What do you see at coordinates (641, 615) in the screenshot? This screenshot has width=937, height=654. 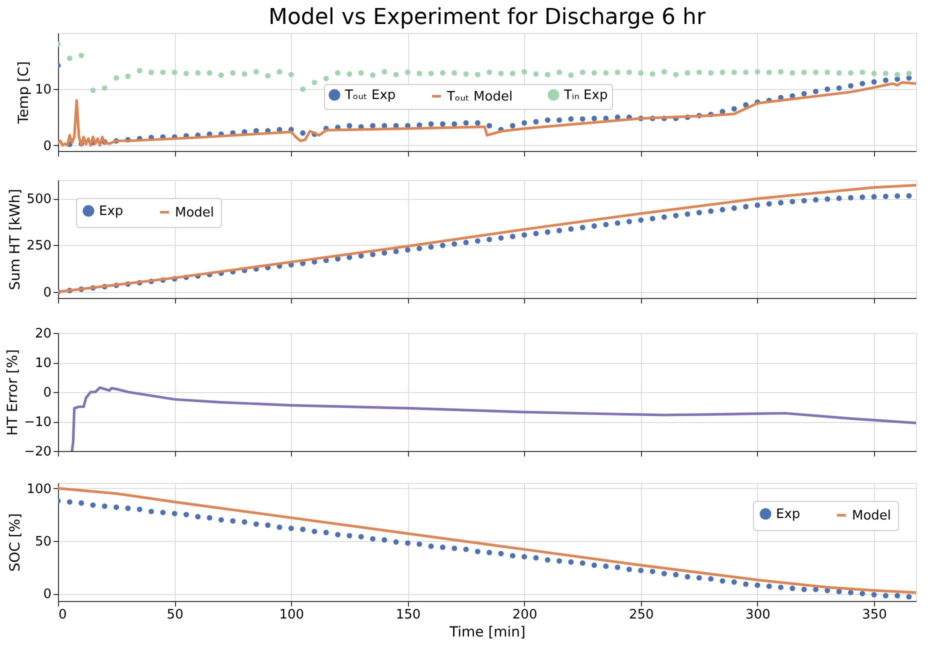 I see `x-tick-label: 250` at bounding box center [641, 615].